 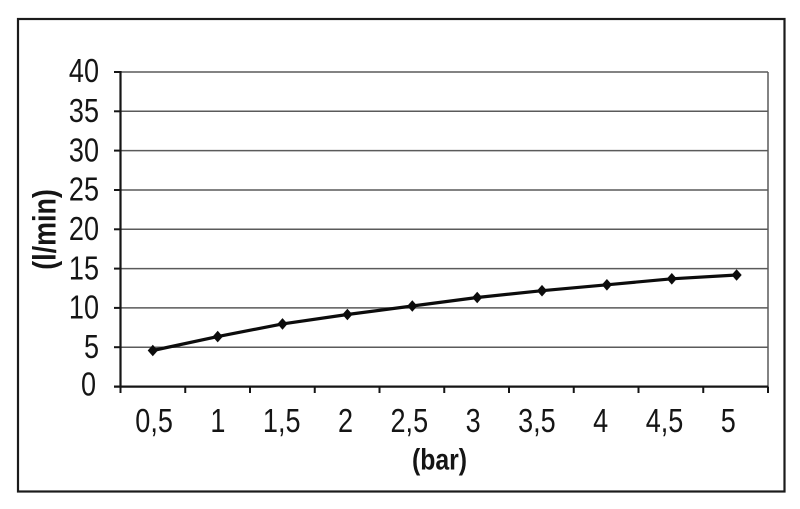 I want to click on svg-text: 20, so click(x=84, y=230).